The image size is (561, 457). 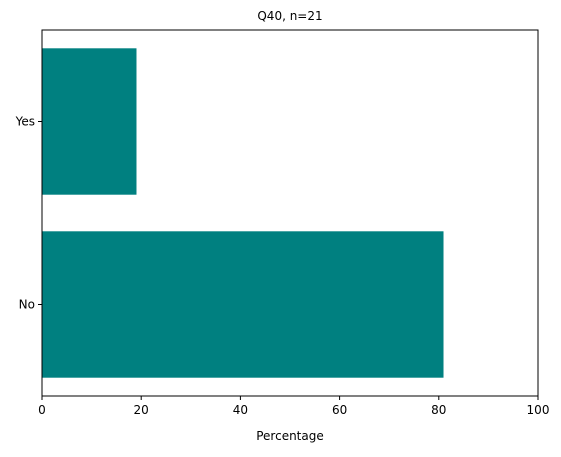 I want to click on bar-yes, so click(x=89, y=121).